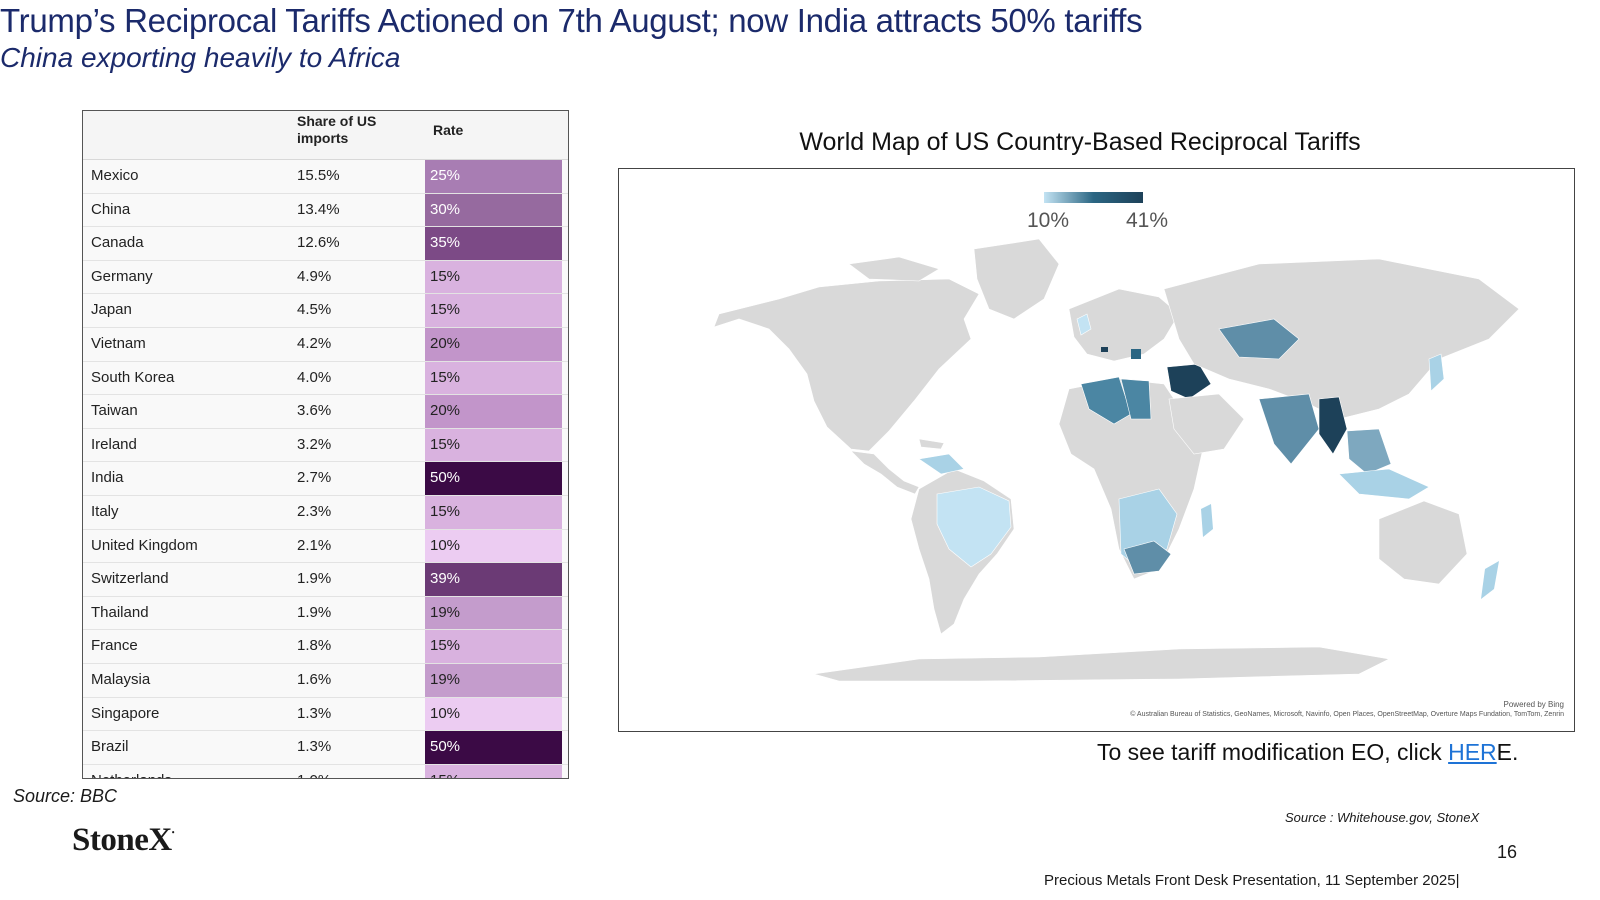 This screenshot has width=1600, height=900. Describe the element at coordinates (105, 511) in the screenshot. I see `cell-country: Italy` at that location.